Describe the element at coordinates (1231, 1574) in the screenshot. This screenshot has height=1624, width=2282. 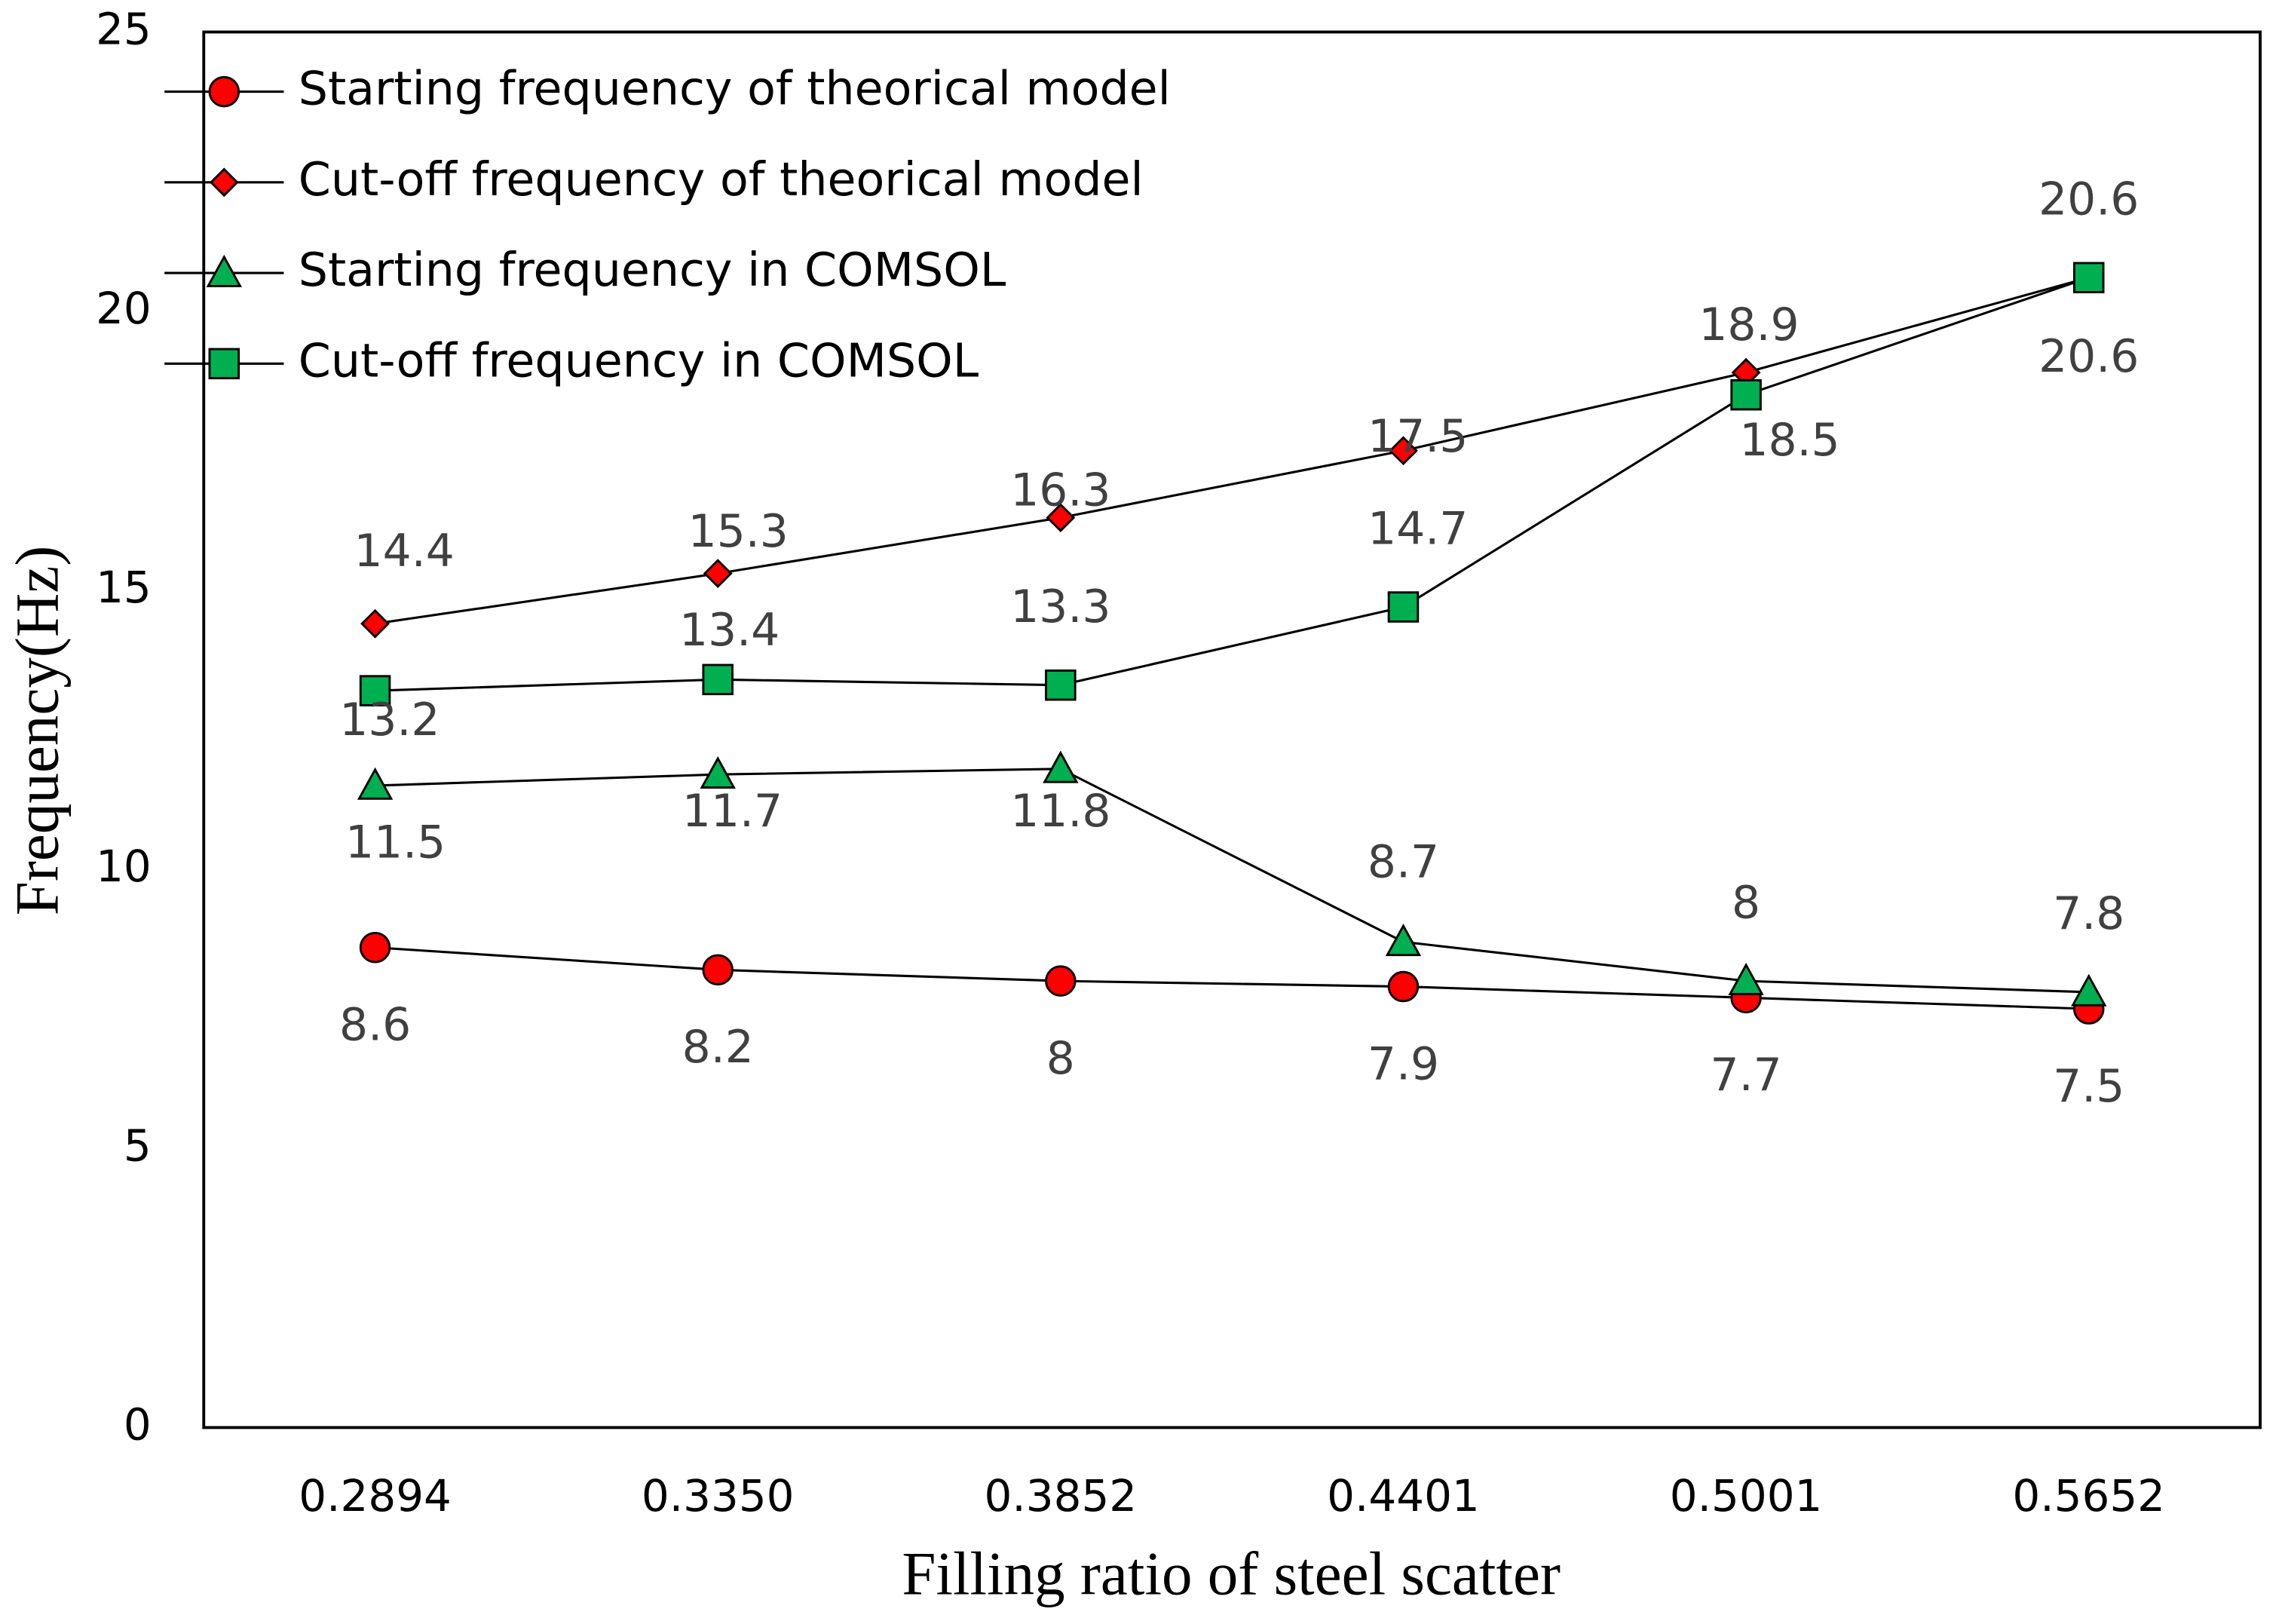
I see `x-axis-title: Filling ratio of steel scatter` at that location.